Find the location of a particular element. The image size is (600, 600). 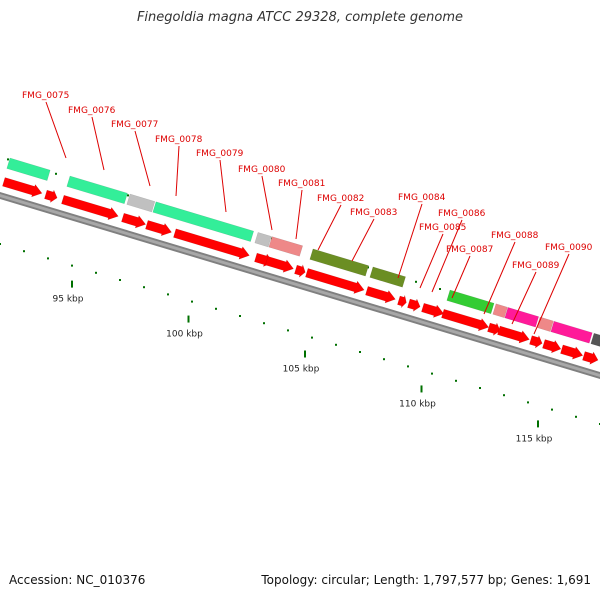

gene-label: FMG_0075 is located at coordinates (45, 96).